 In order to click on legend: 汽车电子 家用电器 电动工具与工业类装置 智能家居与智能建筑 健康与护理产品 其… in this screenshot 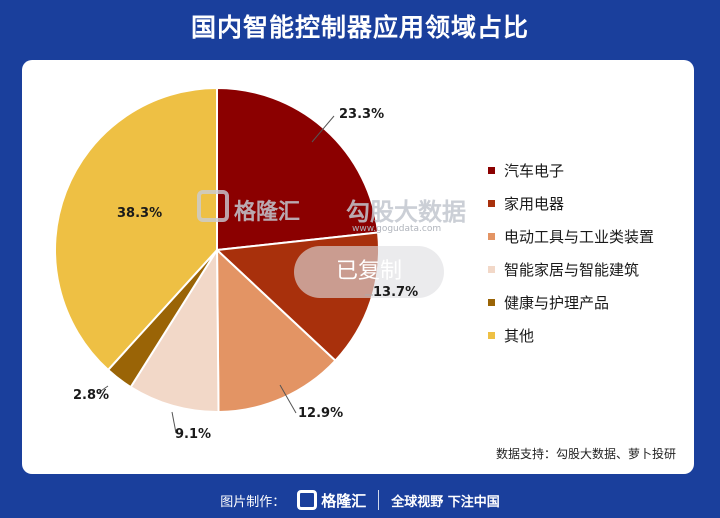, I will do `click(571, 253)`.